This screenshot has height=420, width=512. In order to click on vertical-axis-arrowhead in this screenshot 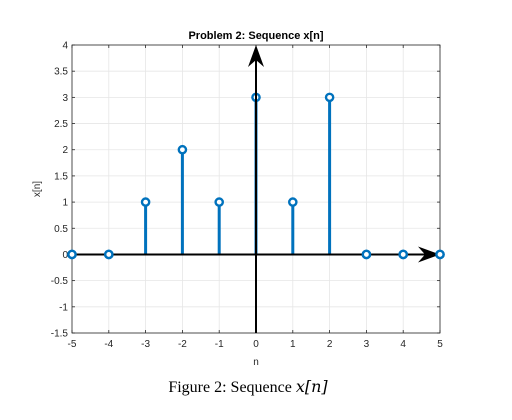, I will do `click(256, 56)`.